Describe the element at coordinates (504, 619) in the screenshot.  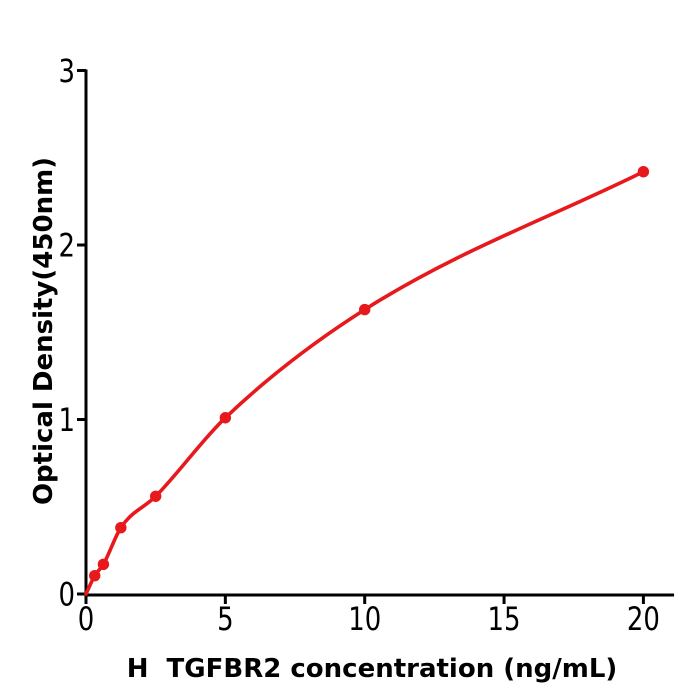
I see `x-tick-label: 15` at that location.